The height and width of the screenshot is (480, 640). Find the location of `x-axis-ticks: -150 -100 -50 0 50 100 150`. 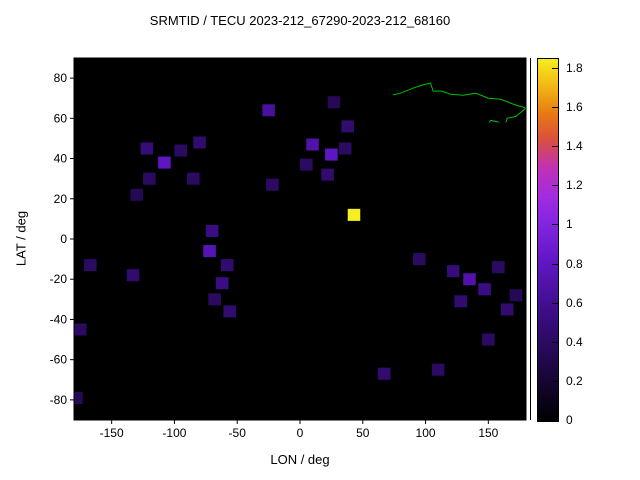

x-axis-ticks: -150 -100 -50 0 50 100 150 is located at coordinates (299, 430).